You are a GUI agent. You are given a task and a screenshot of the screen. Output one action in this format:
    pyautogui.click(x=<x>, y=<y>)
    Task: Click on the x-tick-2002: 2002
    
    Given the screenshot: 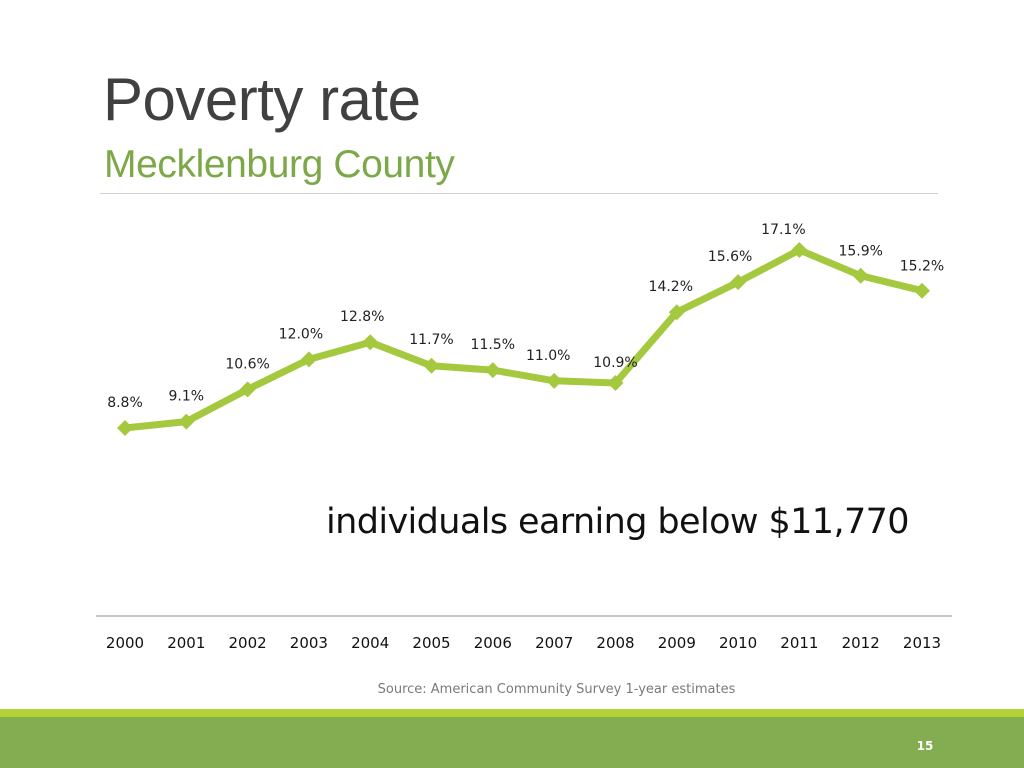 What is the action you would take?
    pyautogui.click(x=248, y=643)
    